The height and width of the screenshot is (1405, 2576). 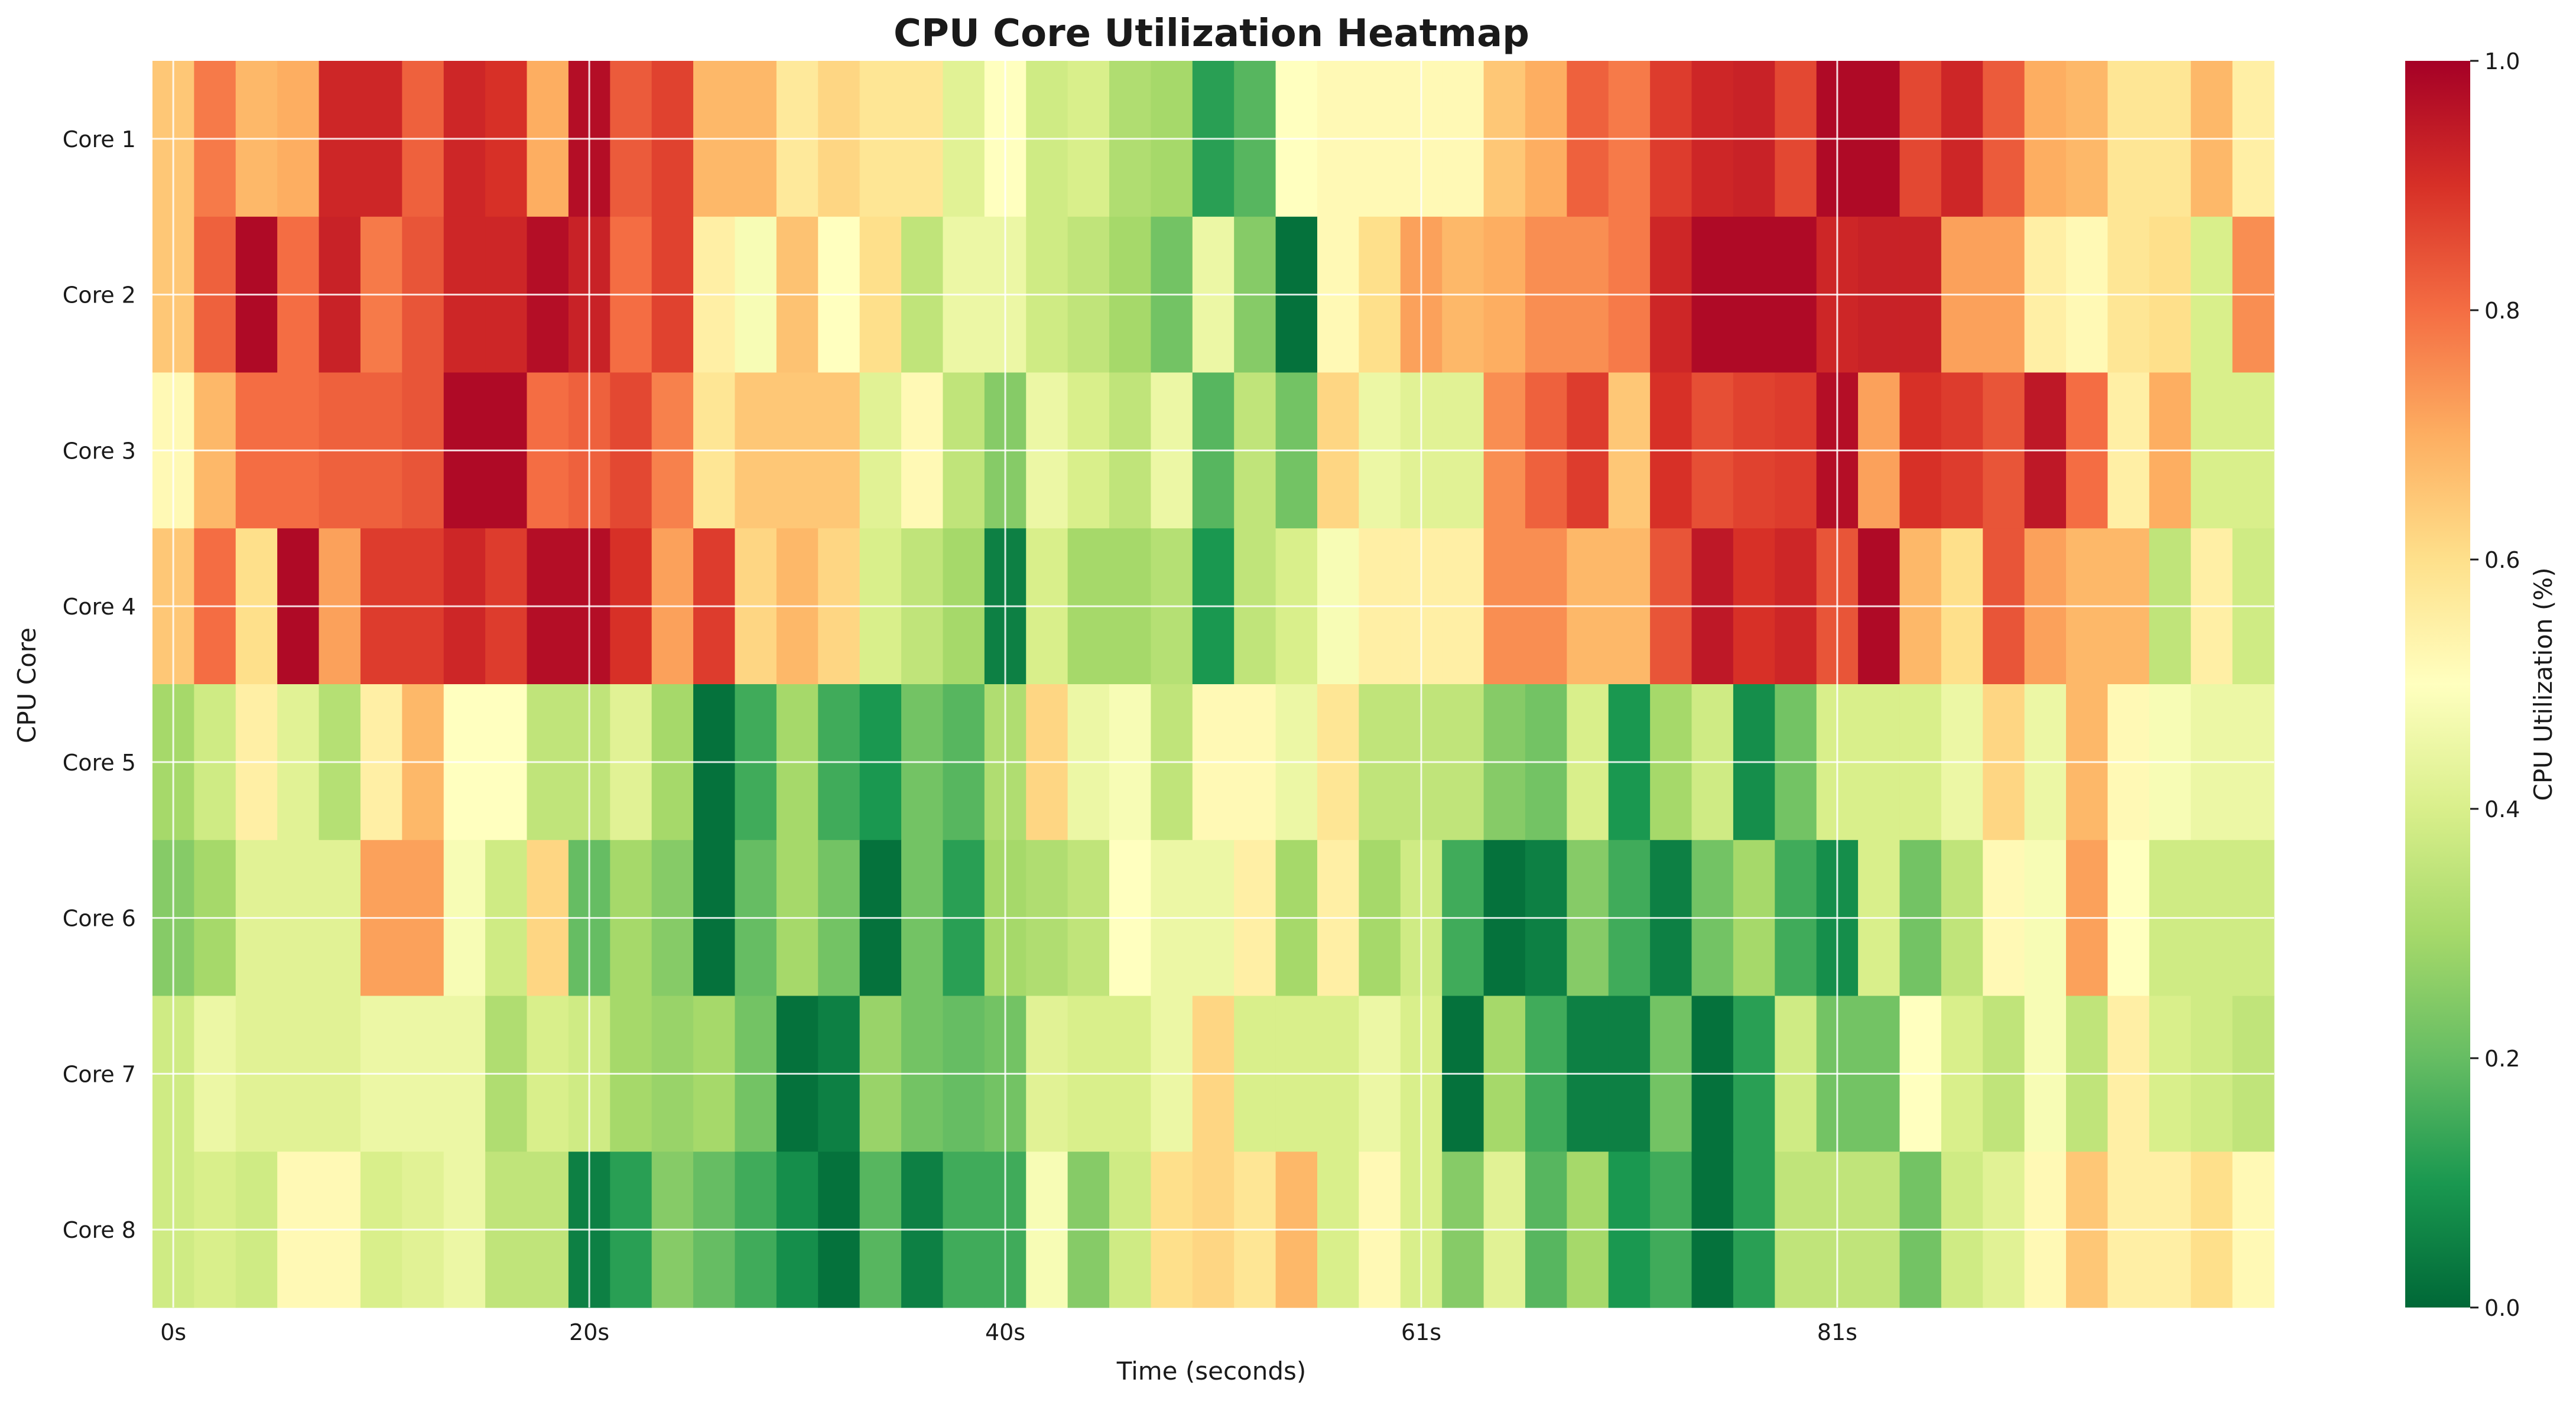 I want to click on colorbar-tick-label: 1.0, so click(x=2502, y=61).